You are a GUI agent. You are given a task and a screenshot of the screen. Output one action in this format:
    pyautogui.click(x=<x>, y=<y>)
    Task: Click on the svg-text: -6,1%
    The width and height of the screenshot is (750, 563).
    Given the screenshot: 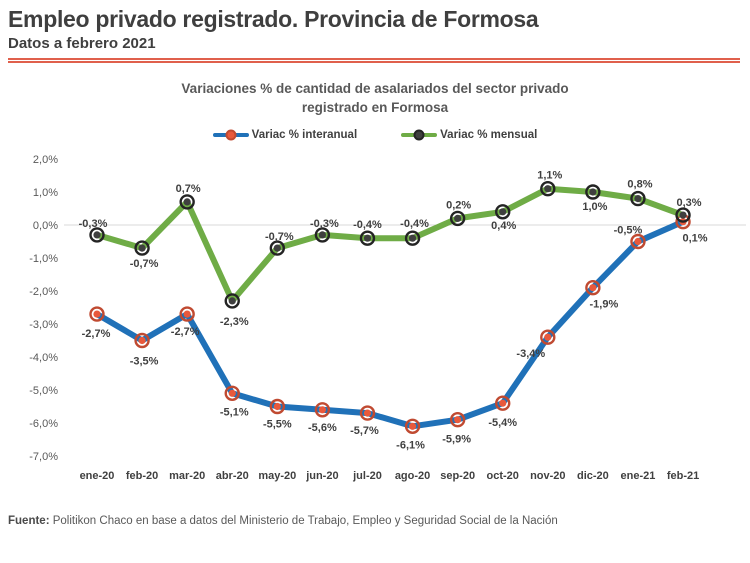 What is the action you would take?
    pyautogui.click(x=410, y=445)
    